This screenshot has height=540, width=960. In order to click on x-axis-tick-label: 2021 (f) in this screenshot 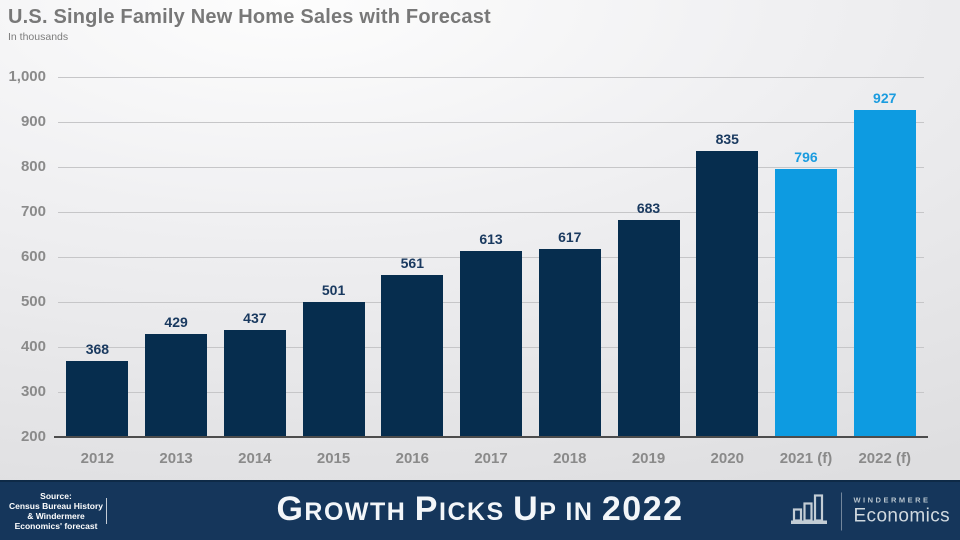, I will do `click(806, 458)`.